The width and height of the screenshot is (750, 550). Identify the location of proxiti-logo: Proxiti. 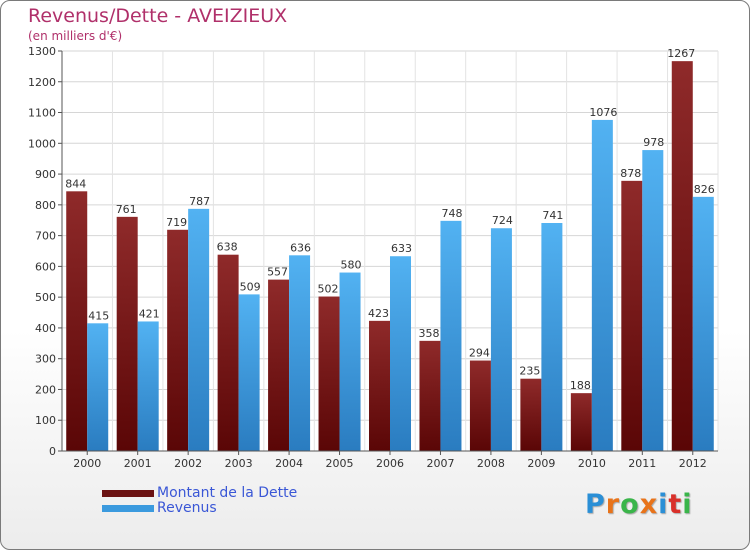
(639, 504).